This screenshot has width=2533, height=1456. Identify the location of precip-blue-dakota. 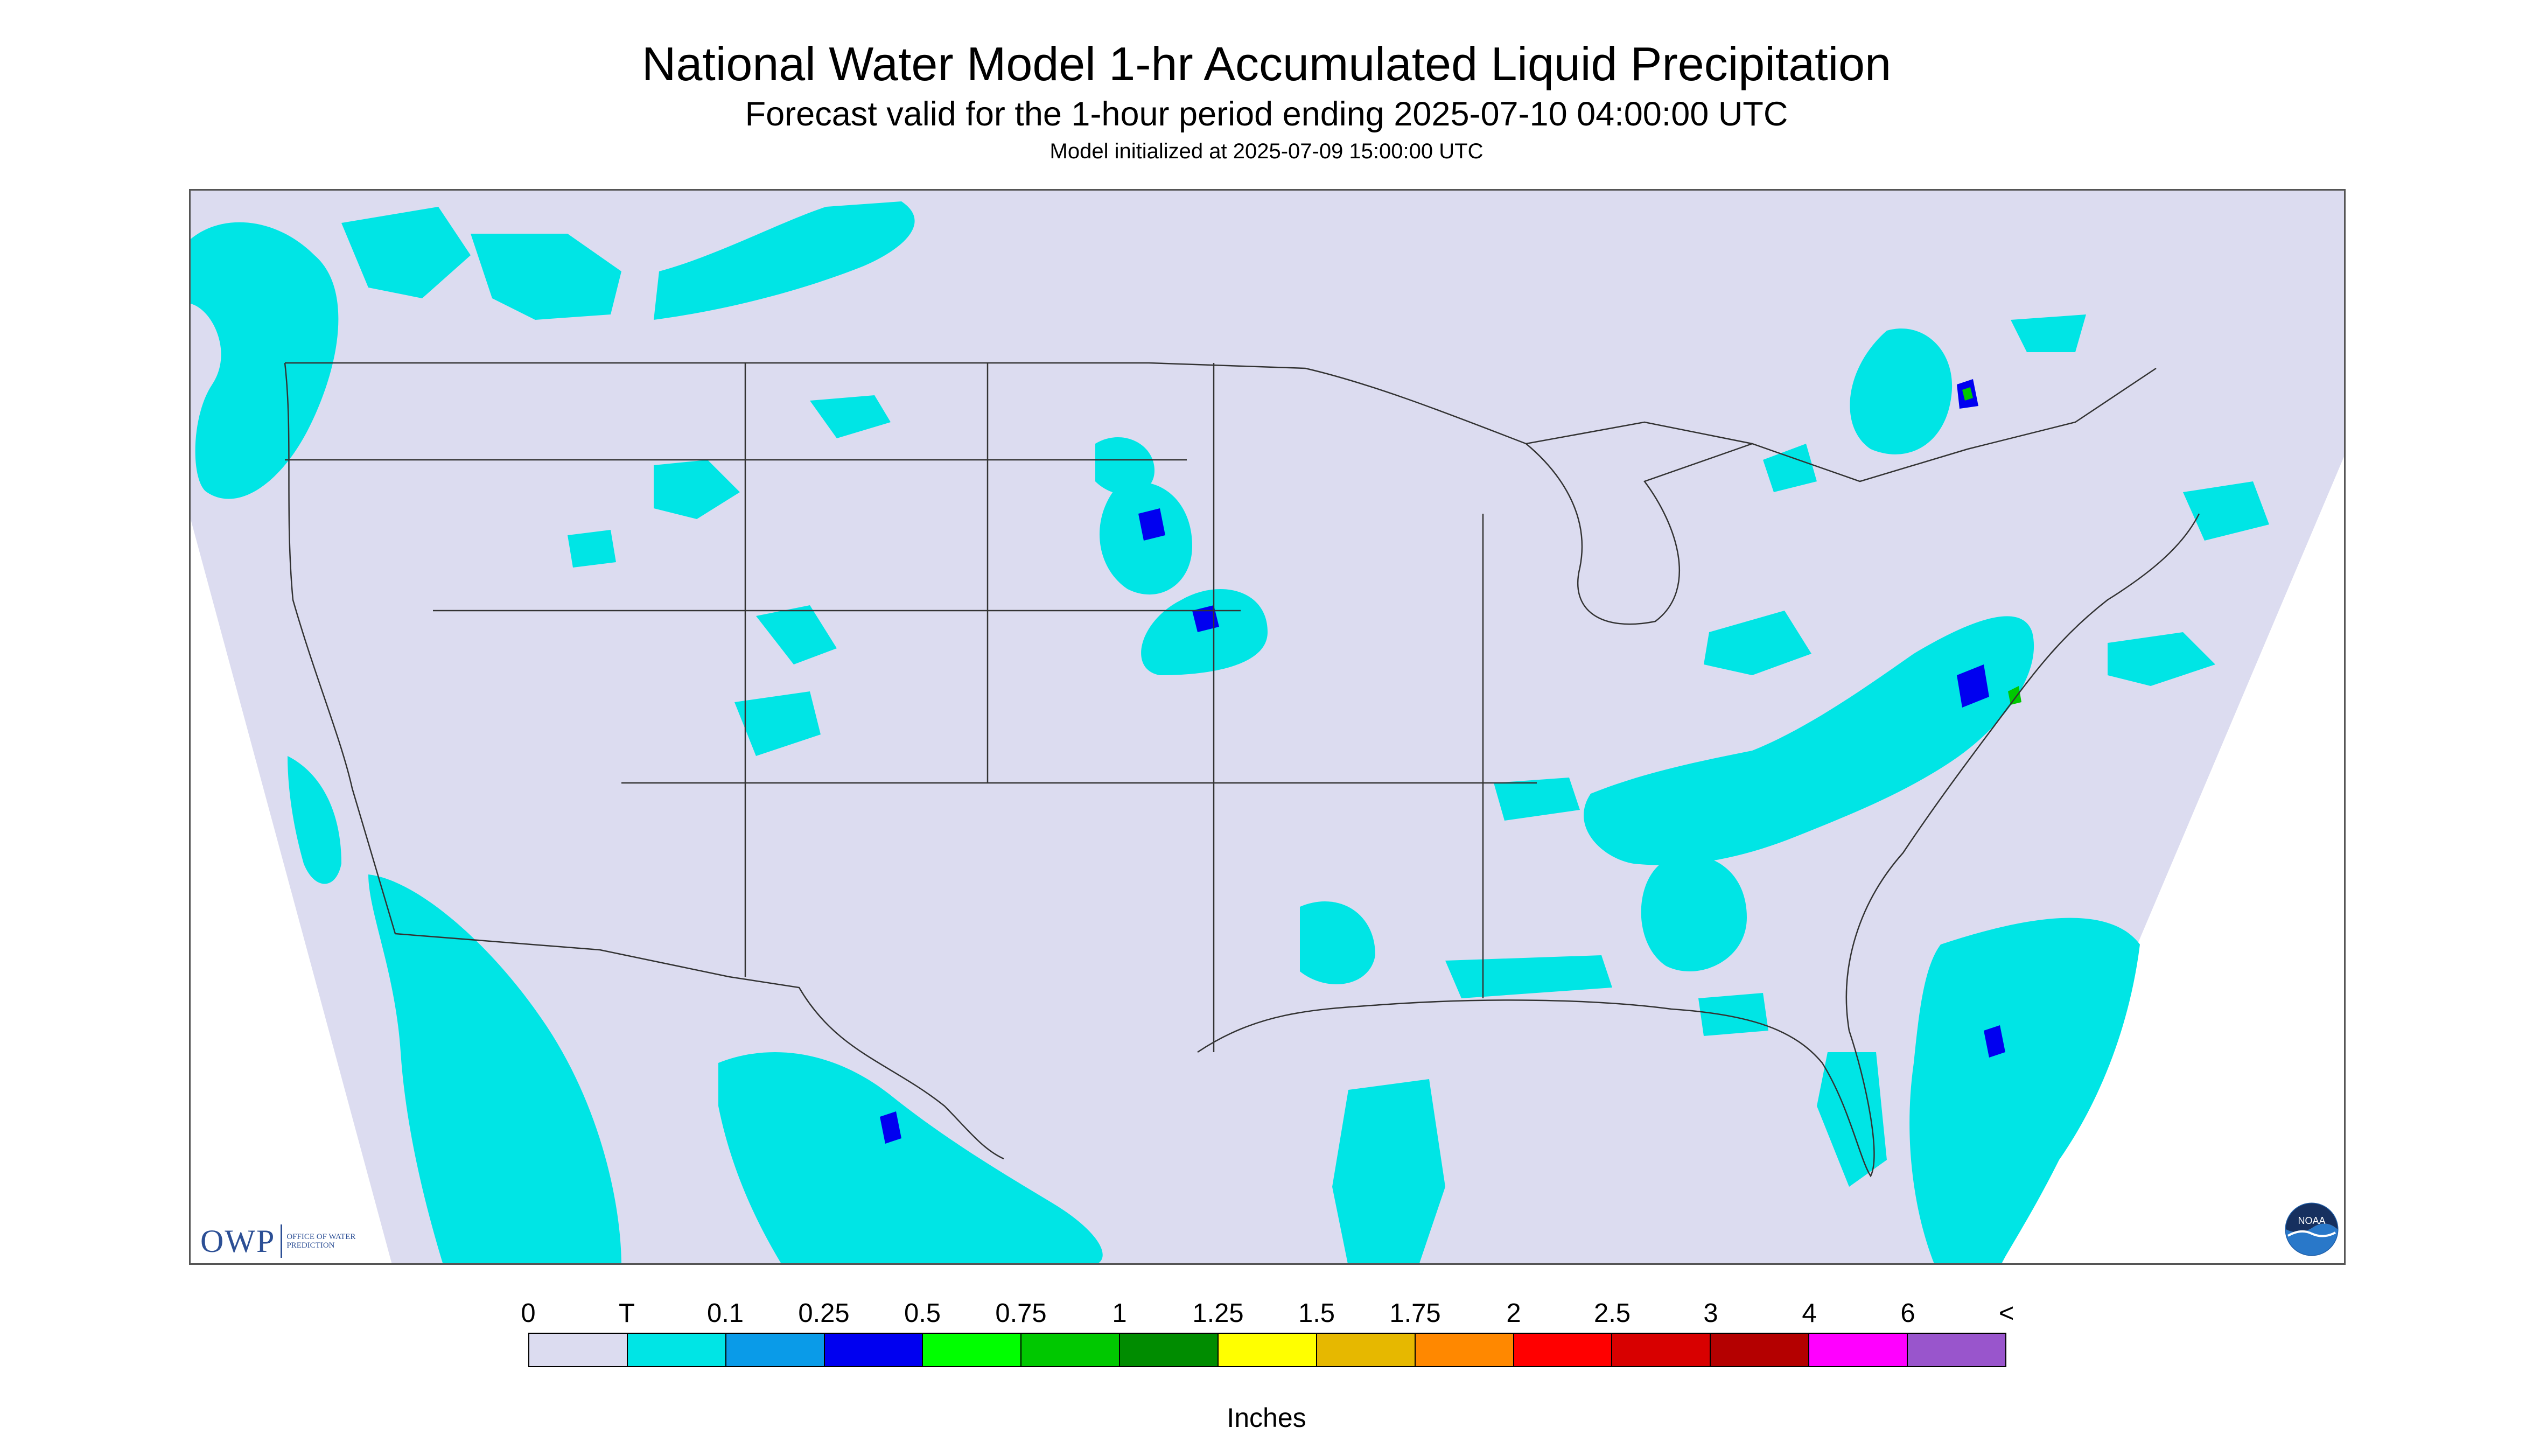
(1151, 524).